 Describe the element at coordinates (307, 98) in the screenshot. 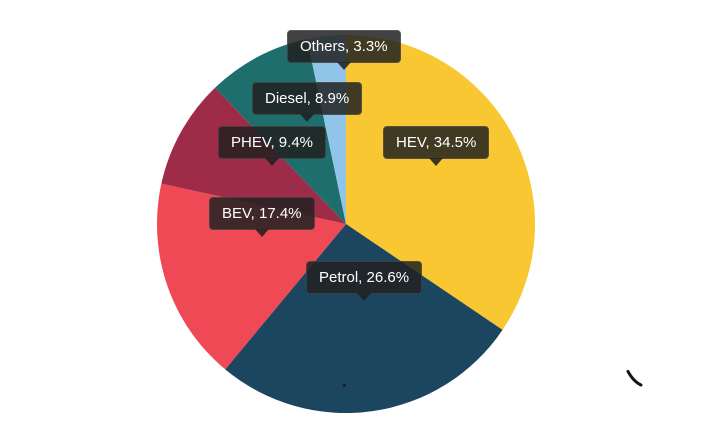

I see `callout-diesel: Diesel, 8.9%` at that location.